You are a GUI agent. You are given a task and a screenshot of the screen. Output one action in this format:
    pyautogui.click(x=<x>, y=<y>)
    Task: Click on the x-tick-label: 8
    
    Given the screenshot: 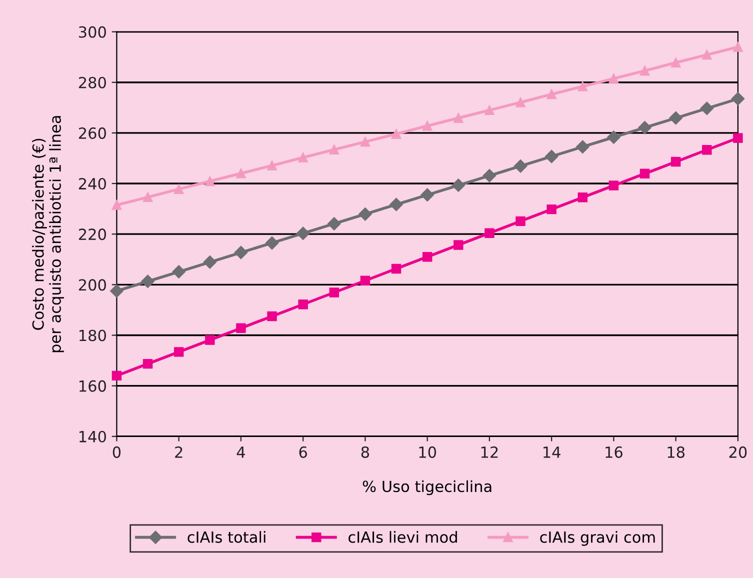 What is the action you would take?
    pyautogui.click(x=365, y=452)
    